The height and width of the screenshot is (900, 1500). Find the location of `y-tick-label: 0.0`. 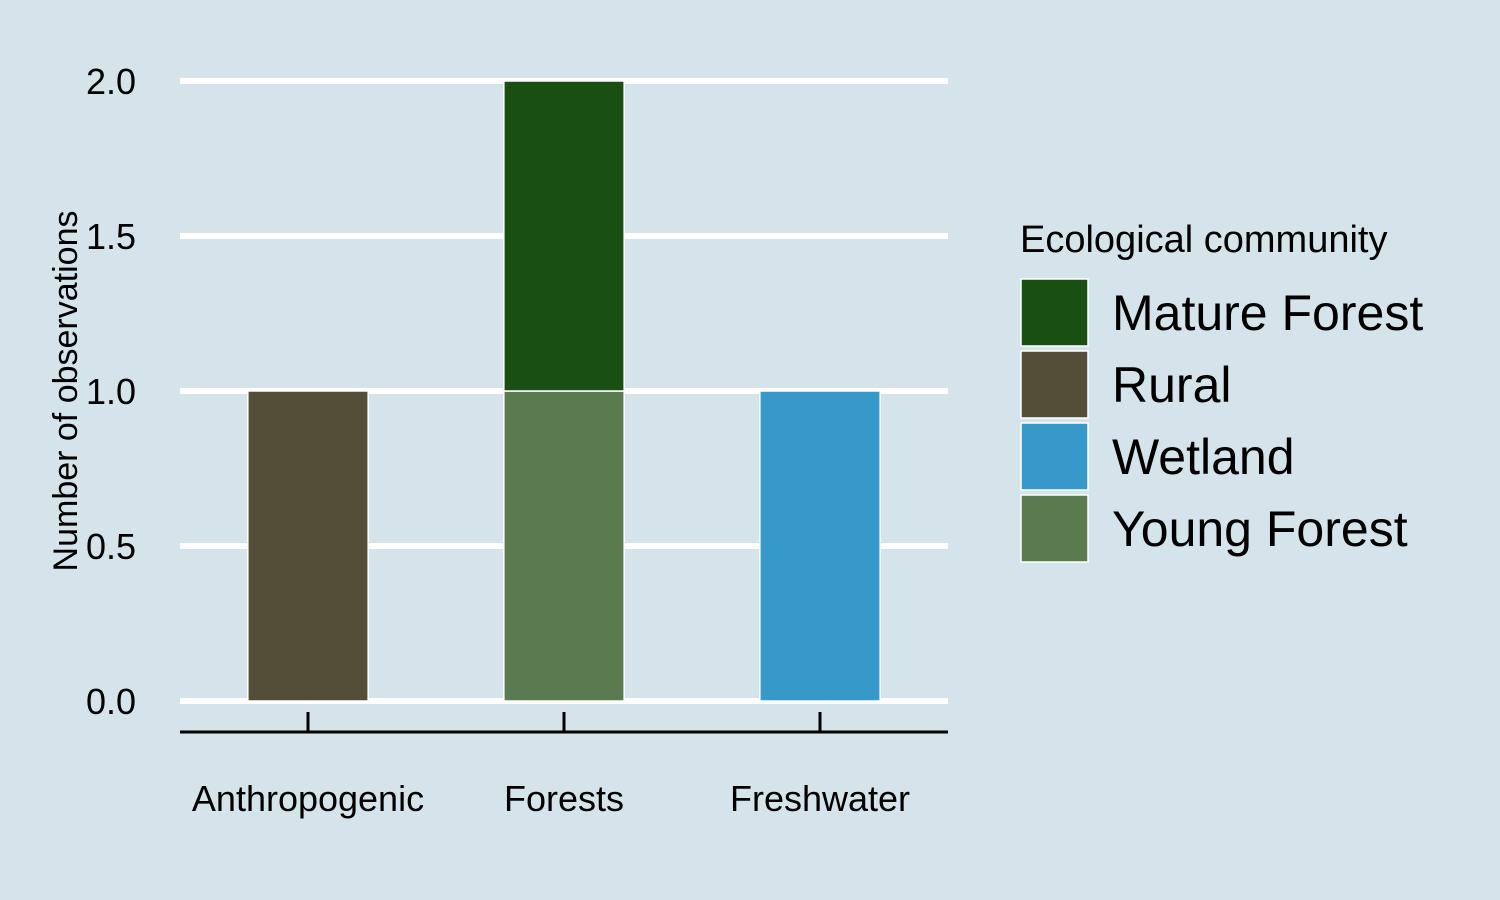

y-tick-label: 0.0 is located at coordinates (111, 701).